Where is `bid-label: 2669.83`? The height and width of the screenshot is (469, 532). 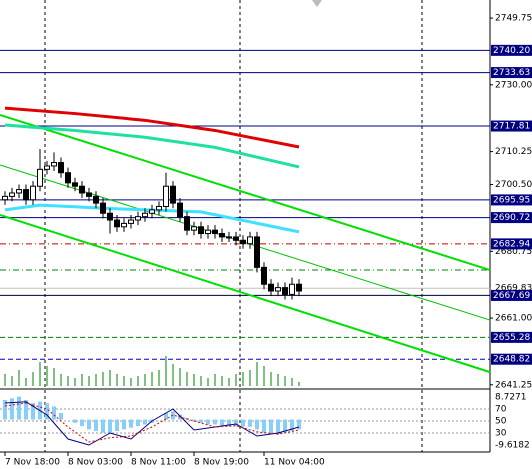 bid-label: 2669.83 is located at coordinates (513, 289).